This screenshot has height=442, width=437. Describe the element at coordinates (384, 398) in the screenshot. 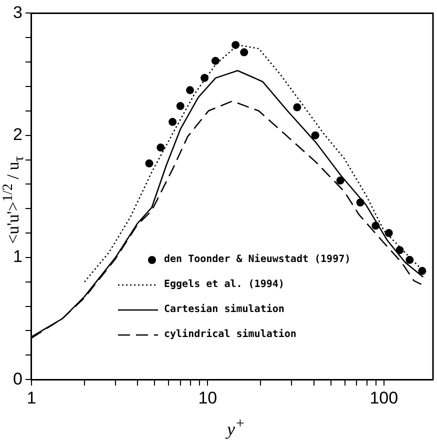

I see `x-tick-label: 100` at that location.